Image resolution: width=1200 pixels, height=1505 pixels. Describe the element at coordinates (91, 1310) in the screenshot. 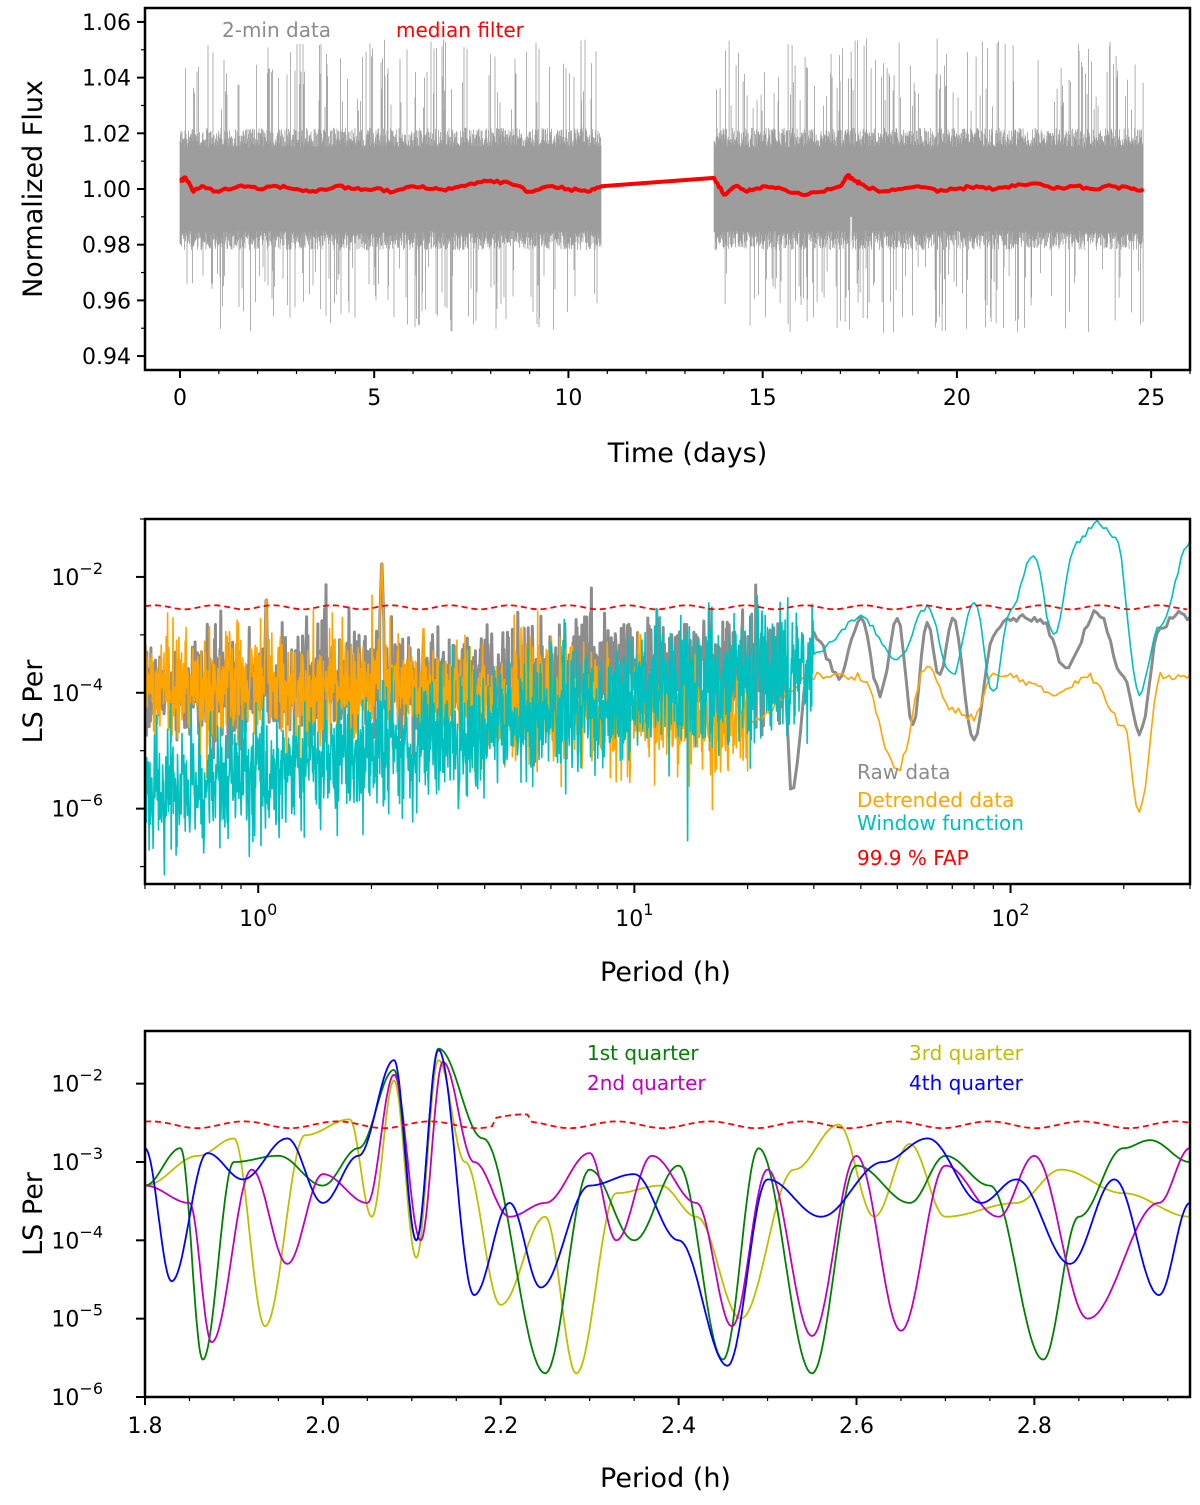

I see `y-tick-label-exponent: −5` at that location.